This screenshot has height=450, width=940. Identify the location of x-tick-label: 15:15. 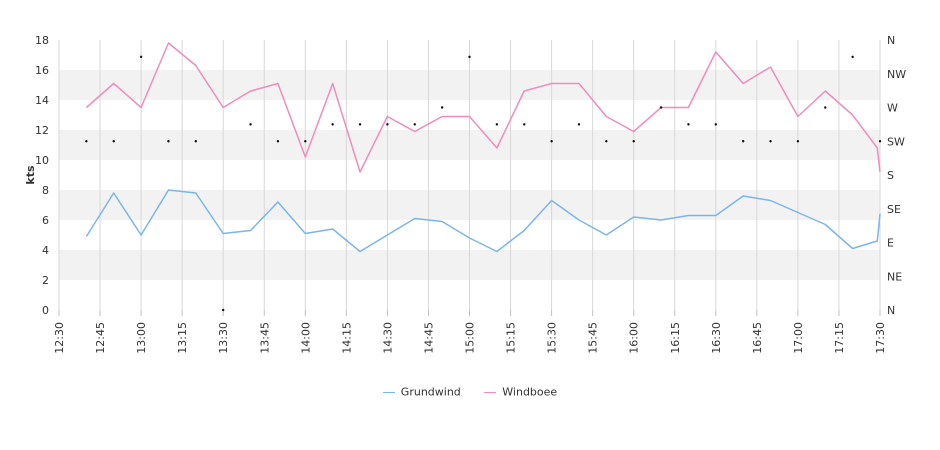
(511, 338).